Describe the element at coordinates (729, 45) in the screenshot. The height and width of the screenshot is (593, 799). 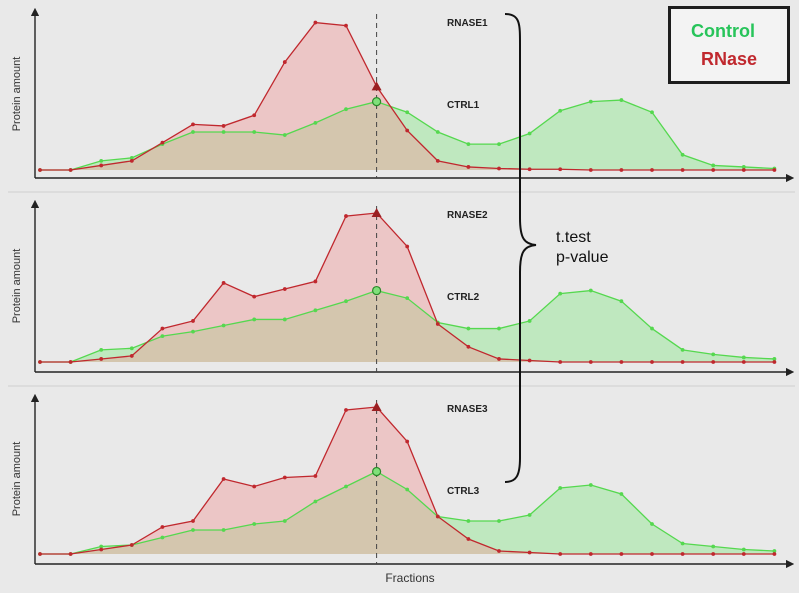
I see `legend: Control RNase` at that location.